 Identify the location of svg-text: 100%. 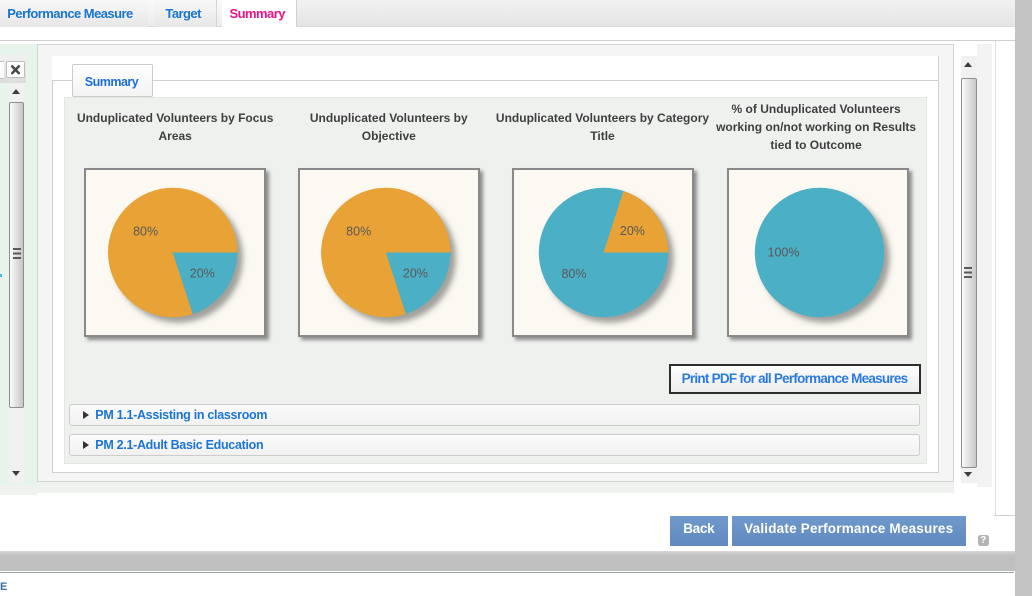
(784, 253).